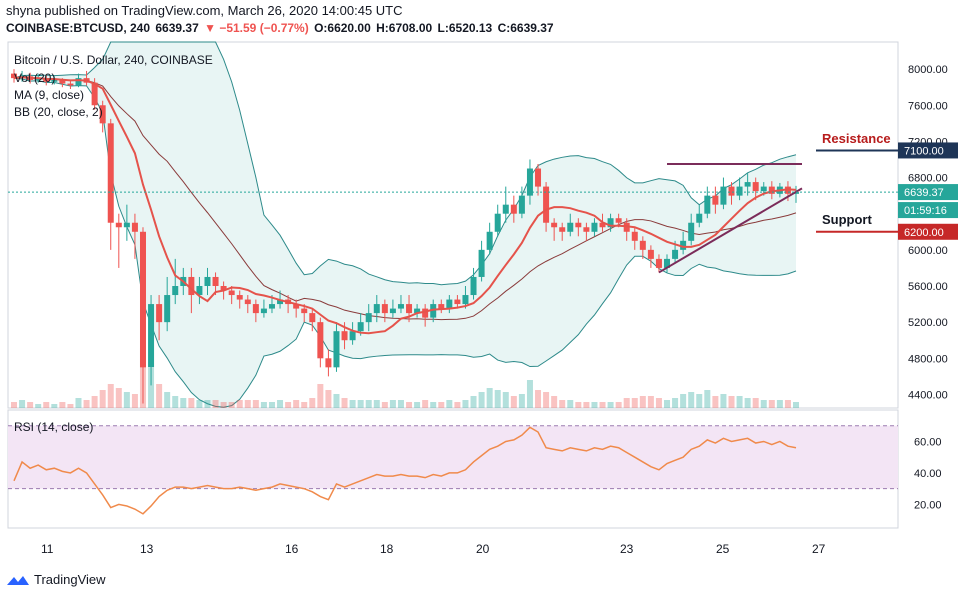 This screenshot has height=599, width=967. Describe the element at coordinates (928, 70) in the screenshot. I see `price-tick-label: 8000.00` at that location.